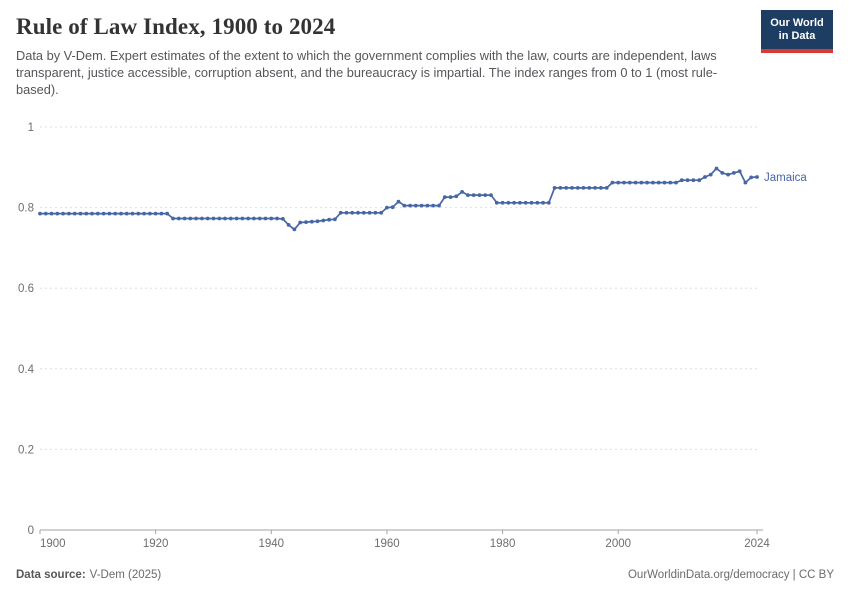  Describe the element at coordinates (785, 178) in the screenshot. I see `series-end-label: Jamaica` at that location.